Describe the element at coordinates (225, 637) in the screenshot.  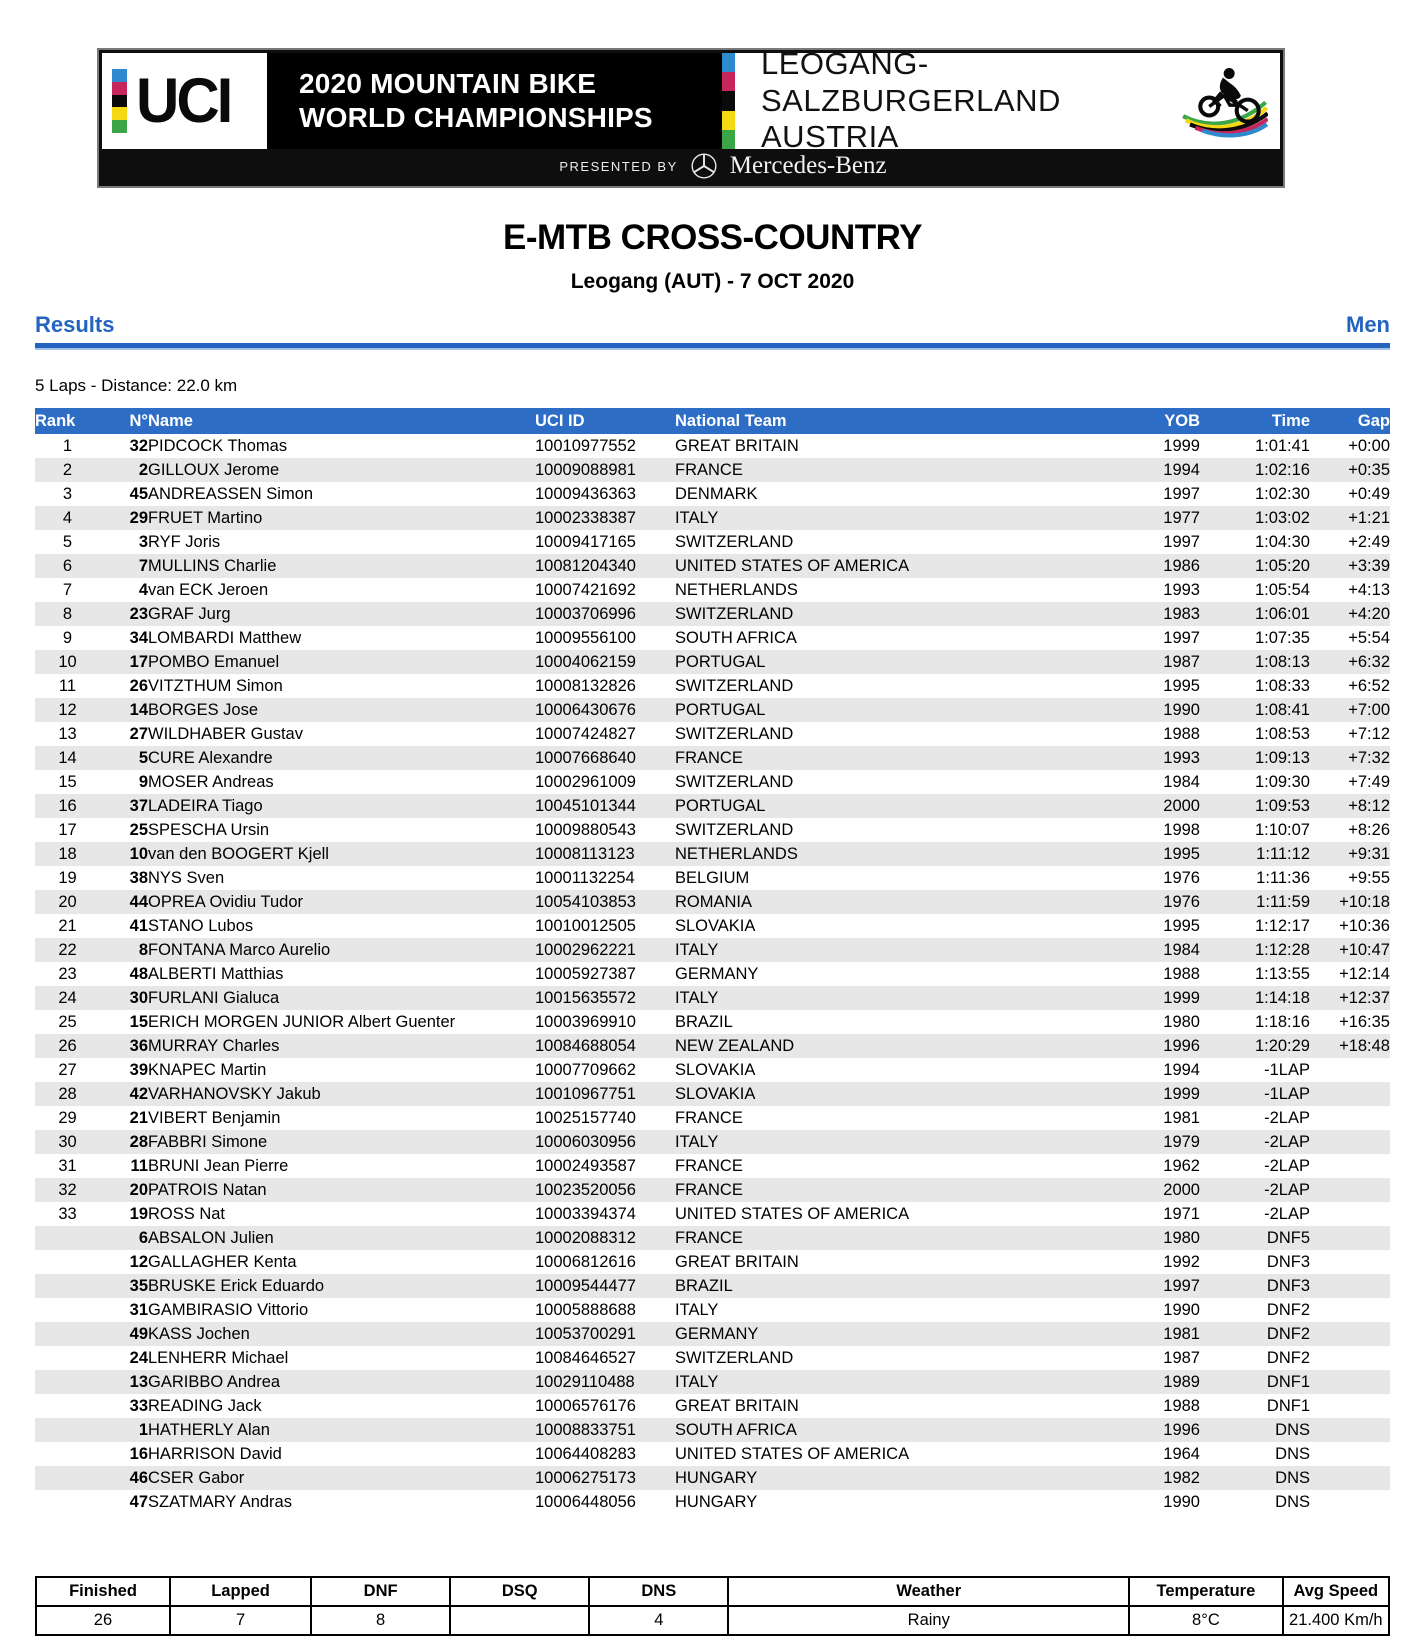
I see `name-cell: LOMBARDI Matthew` at that location.